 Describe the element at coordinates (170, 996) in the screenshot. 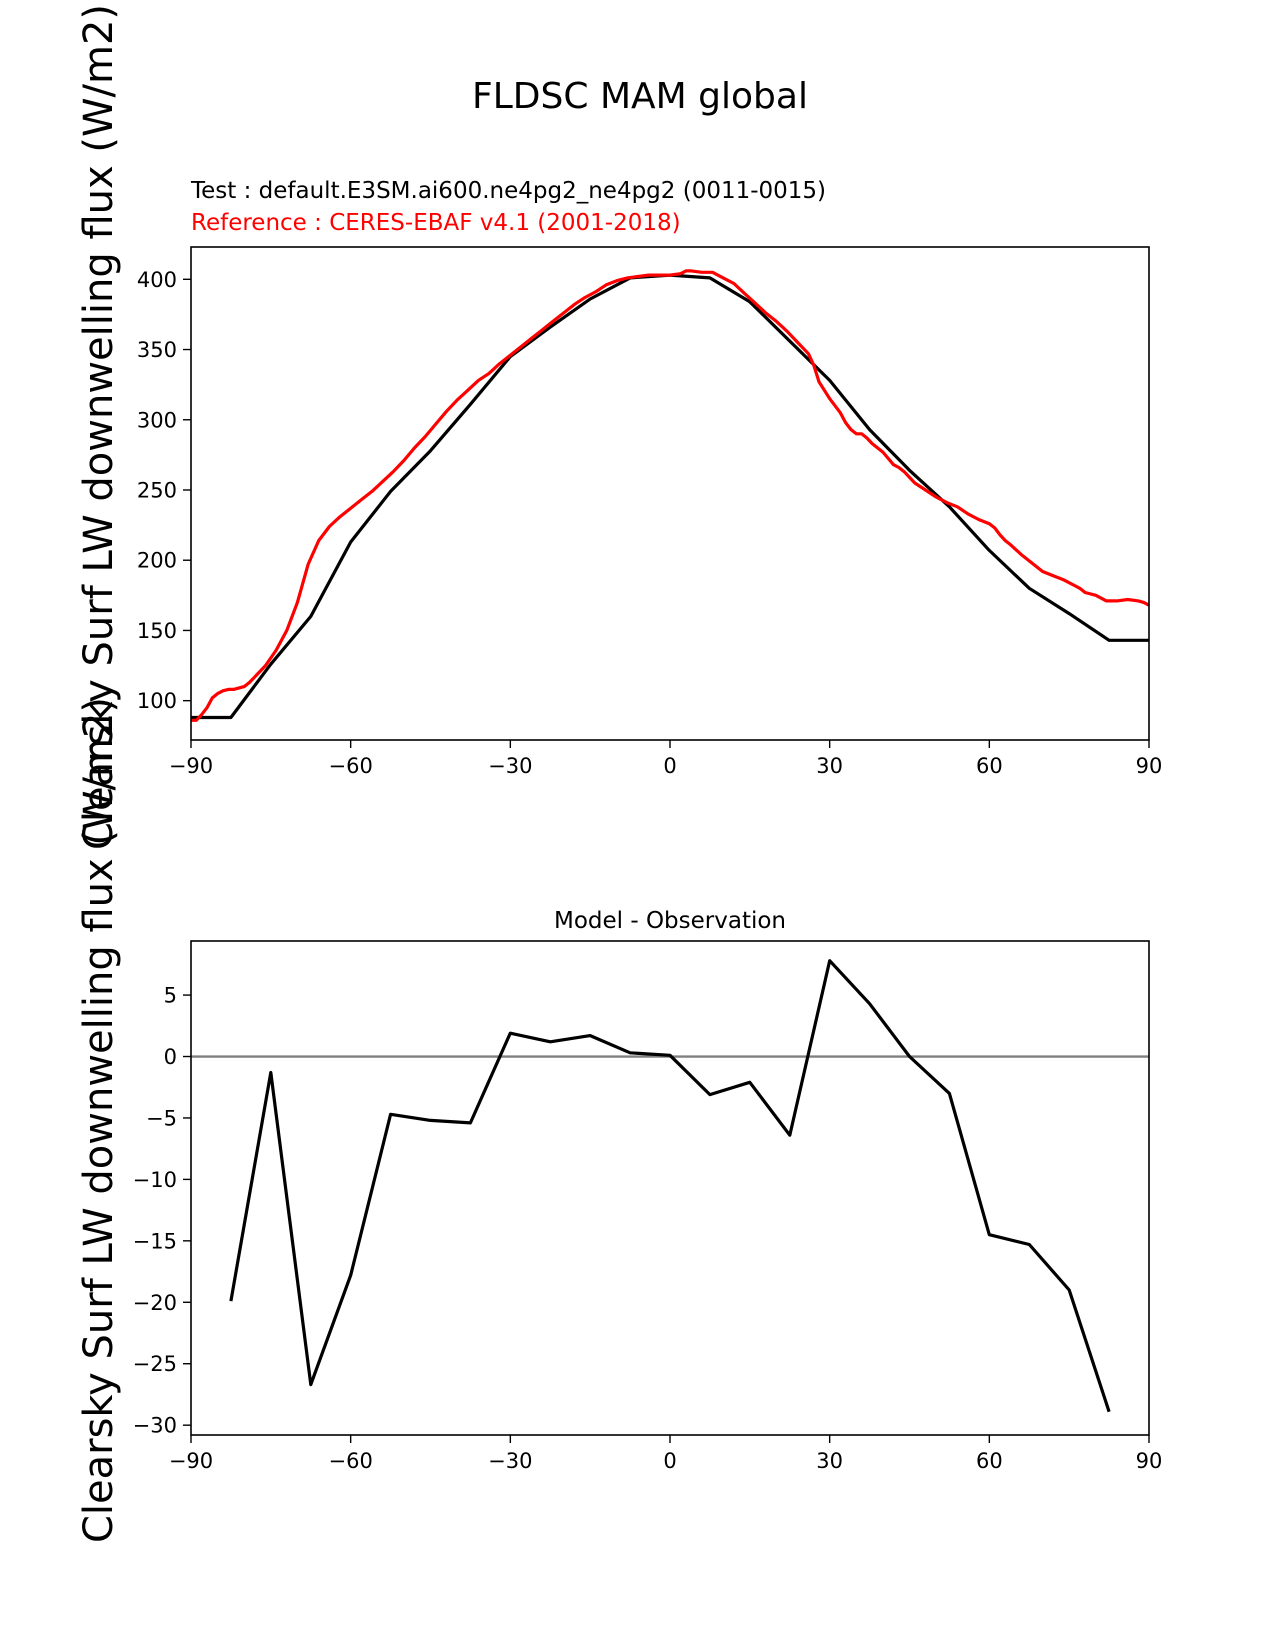

I see `bottom-y-tick-label: 5` at that location.